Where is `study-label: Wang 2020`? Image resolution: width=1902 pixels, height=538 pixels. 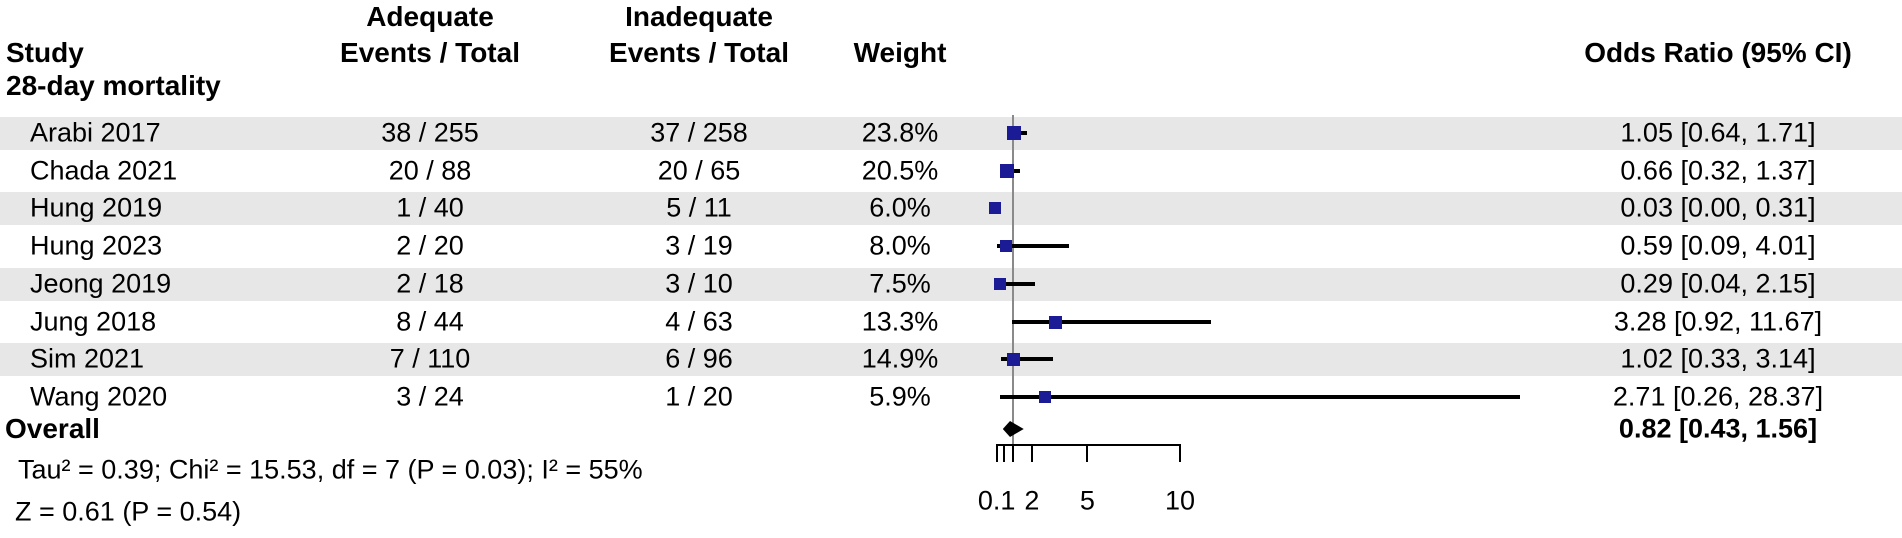
study-label: Wang 2020 is located at coordinates (99, 396).